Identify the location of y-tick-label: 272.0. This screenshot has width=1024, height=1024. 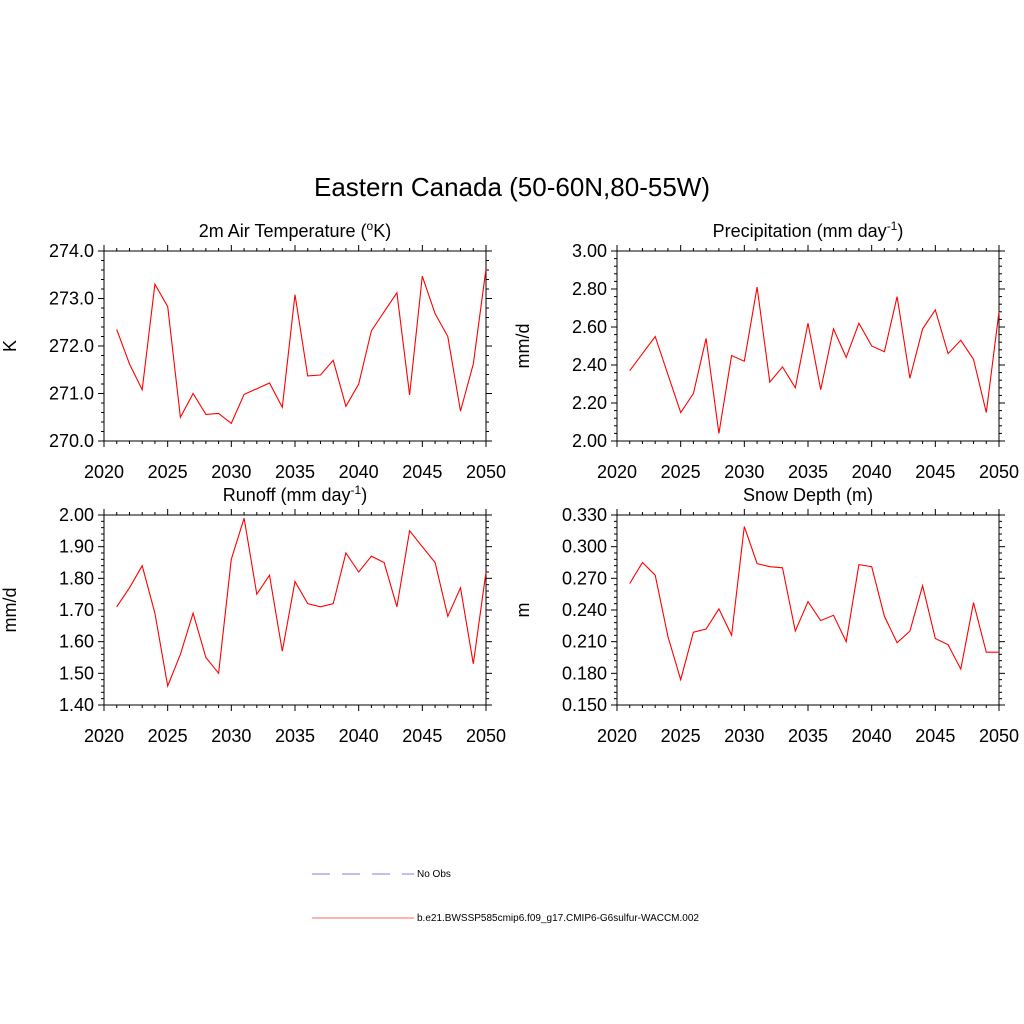
(71, 346).